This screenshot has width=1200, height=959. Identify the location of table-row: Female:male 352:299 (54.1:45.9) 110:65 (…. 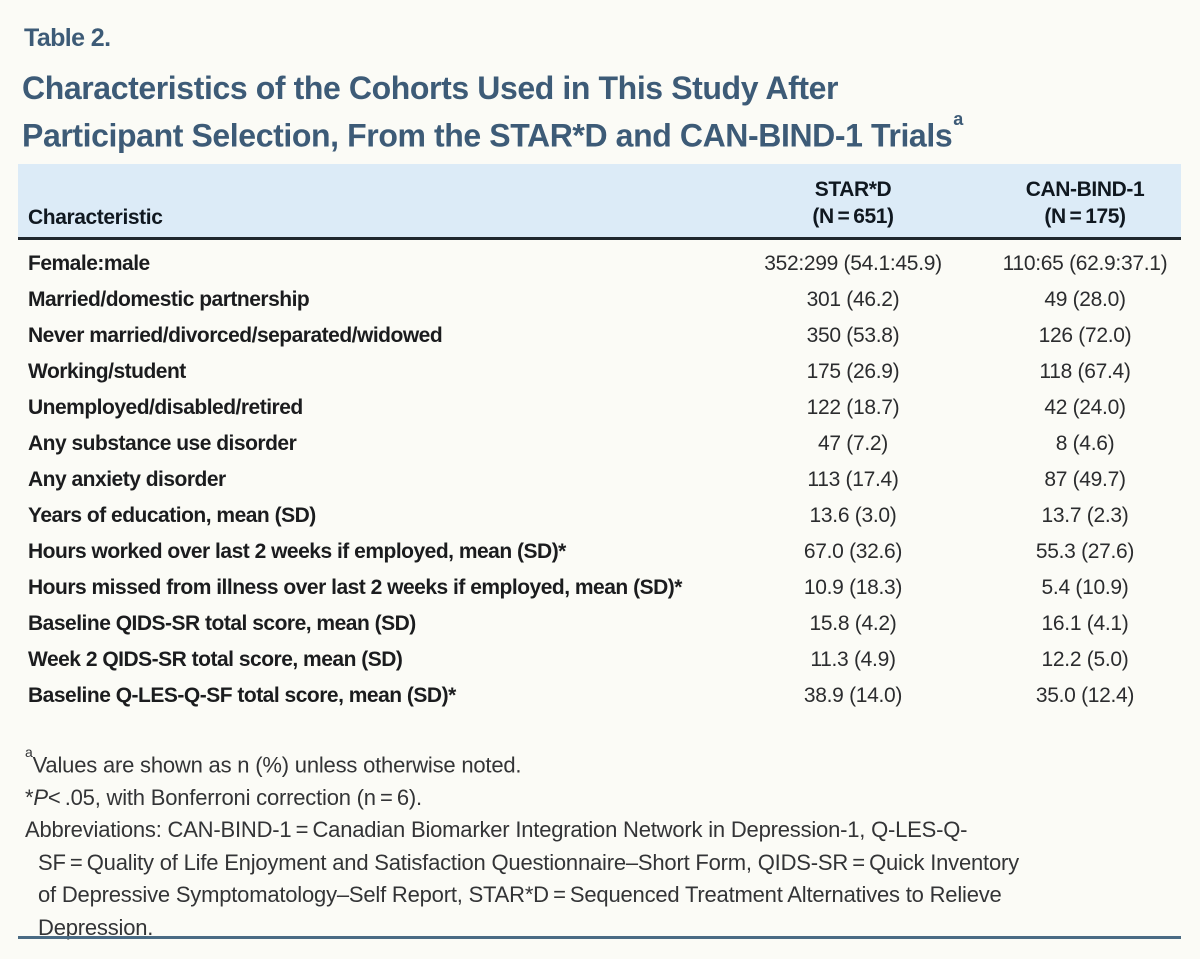
(599, 264).